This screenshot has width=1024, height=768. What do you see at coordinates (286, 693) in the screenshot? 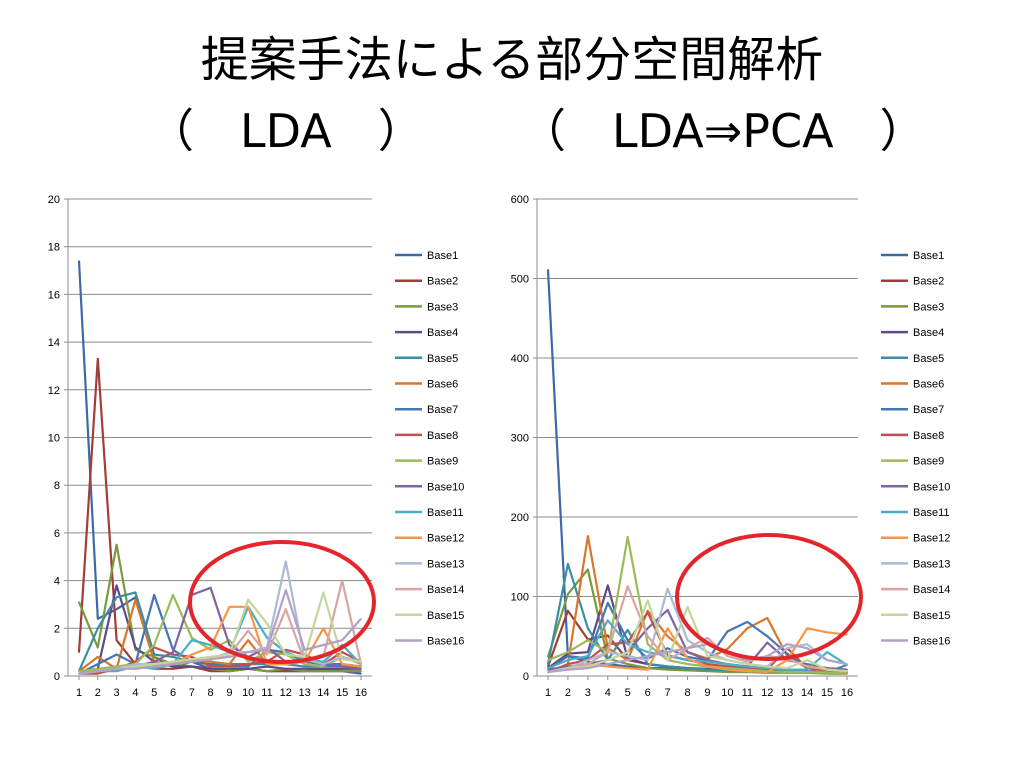
I see `x-tick-label: 12` at bounding box center [286, 693].